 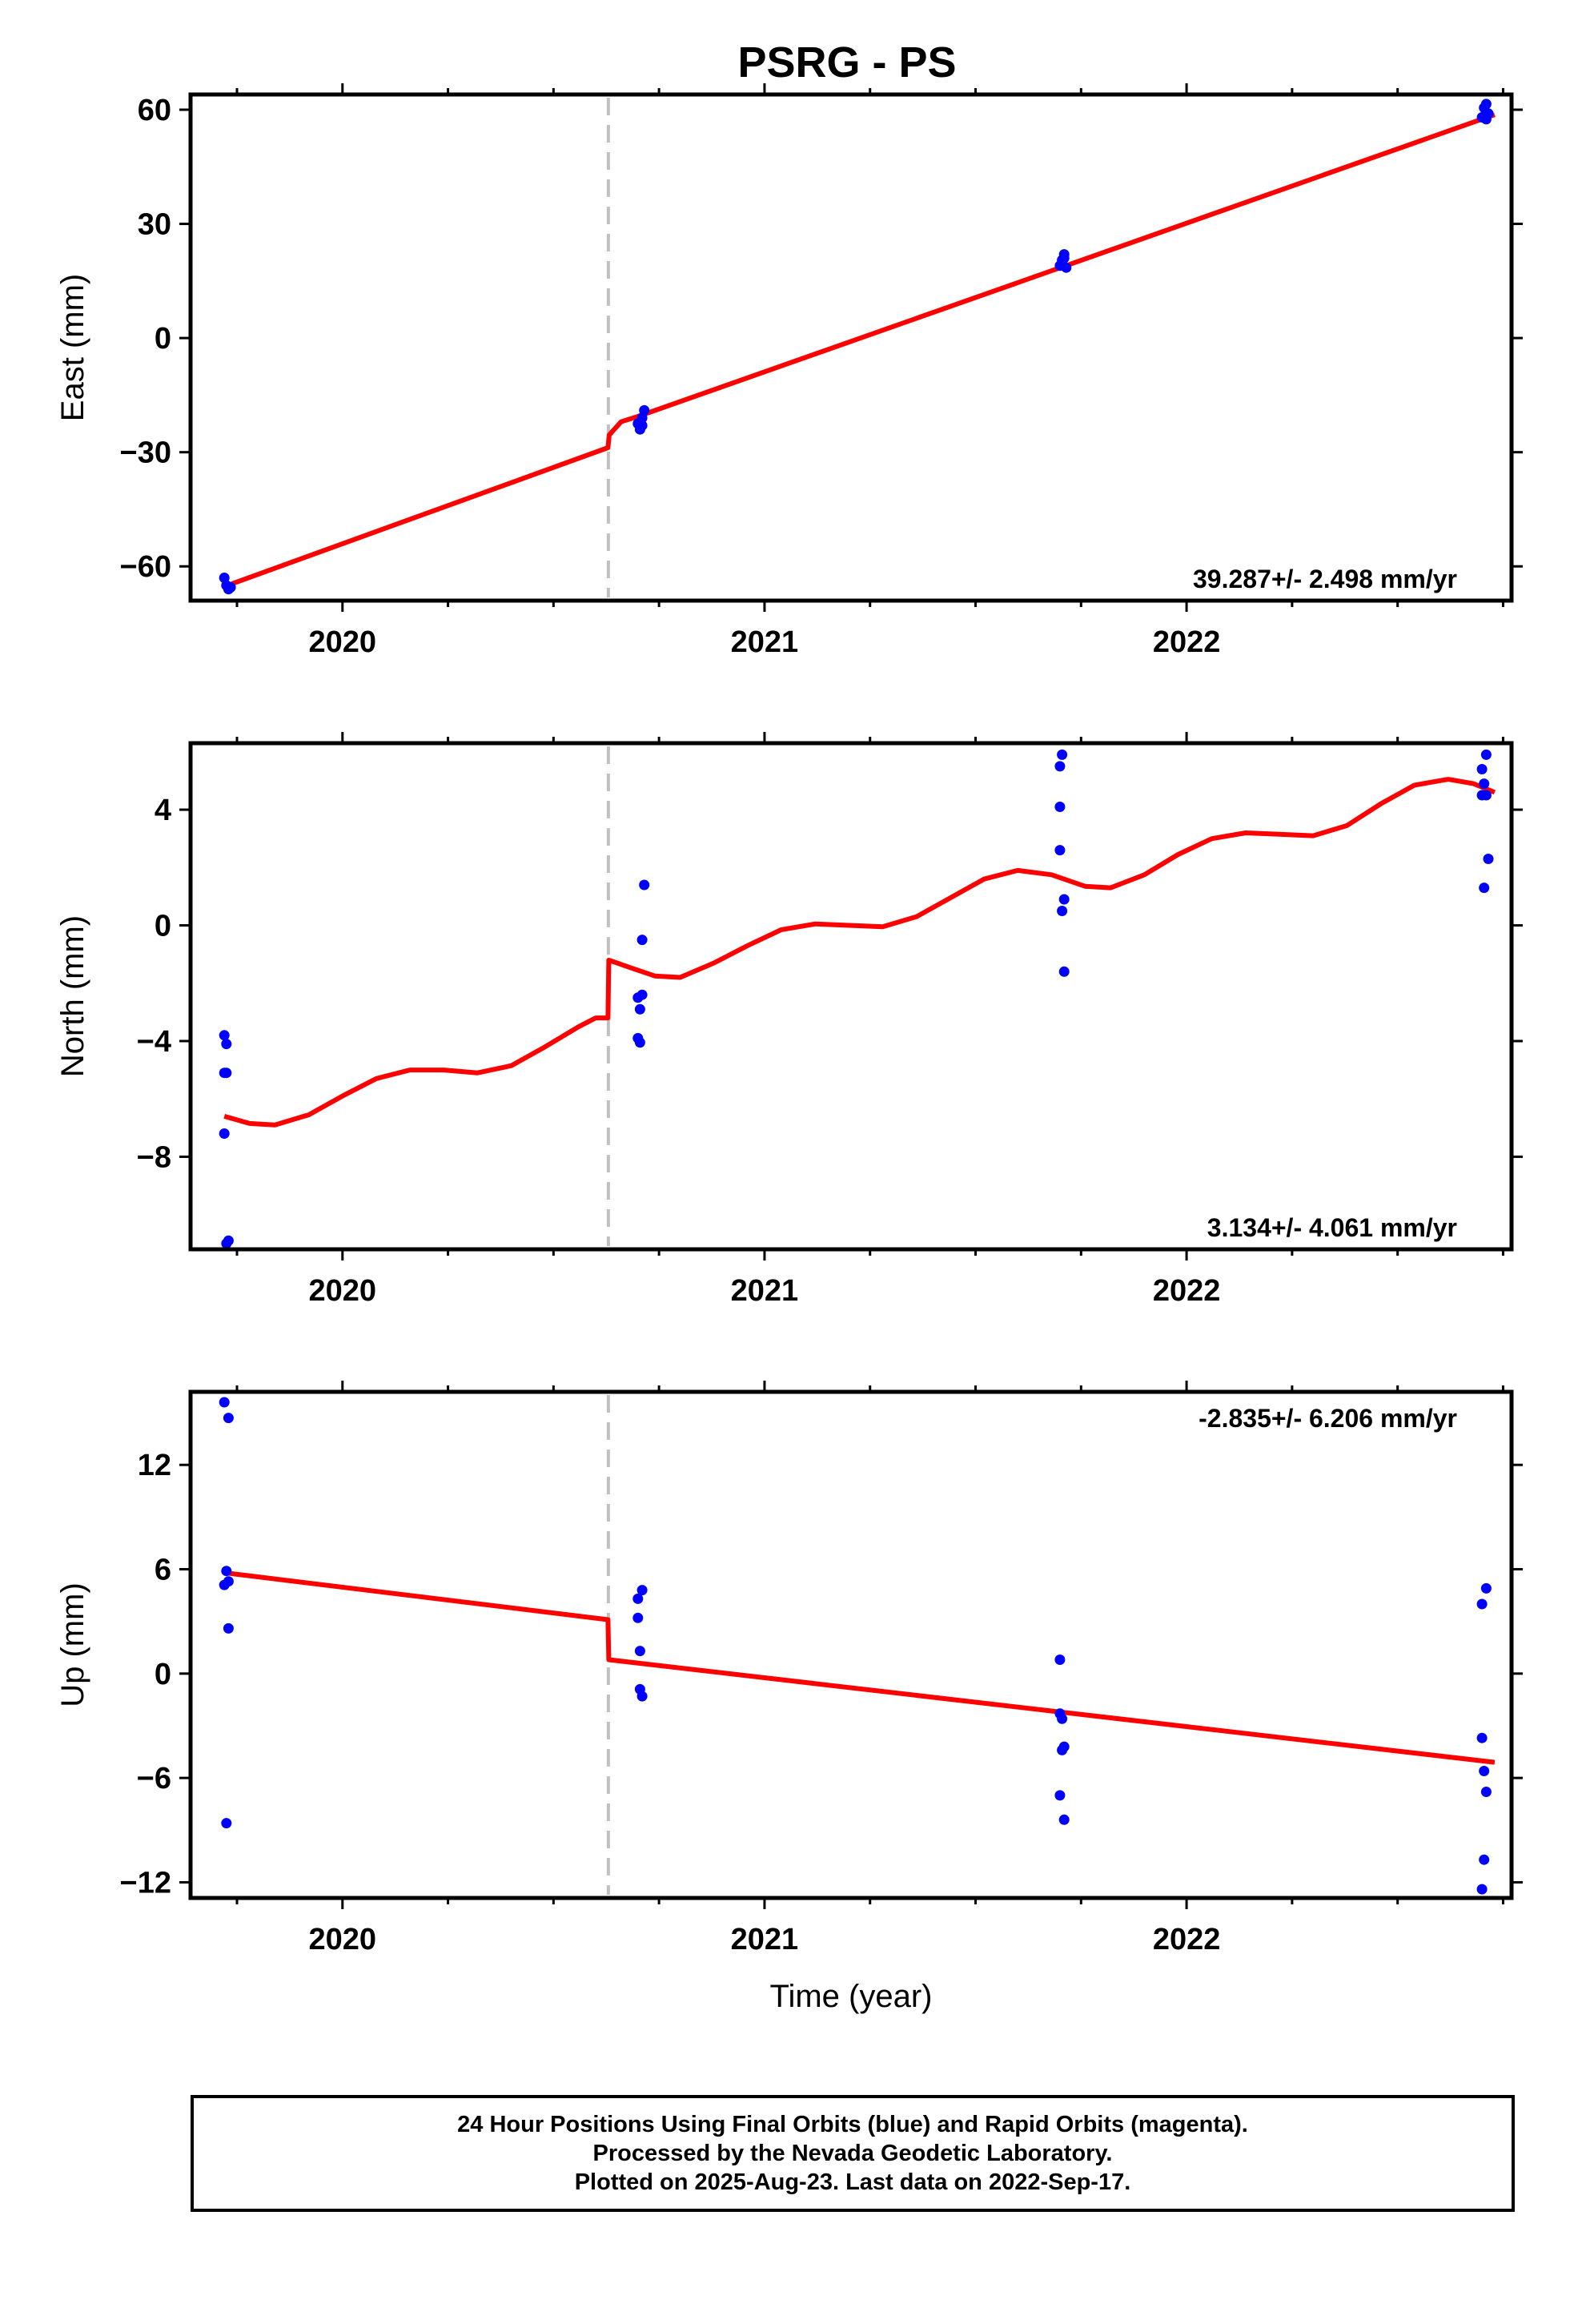 What do you see at coordinates (145, 1883) in the screenshot?
I see `up-ytick-label: −12` at bounding box center [145, 1883].